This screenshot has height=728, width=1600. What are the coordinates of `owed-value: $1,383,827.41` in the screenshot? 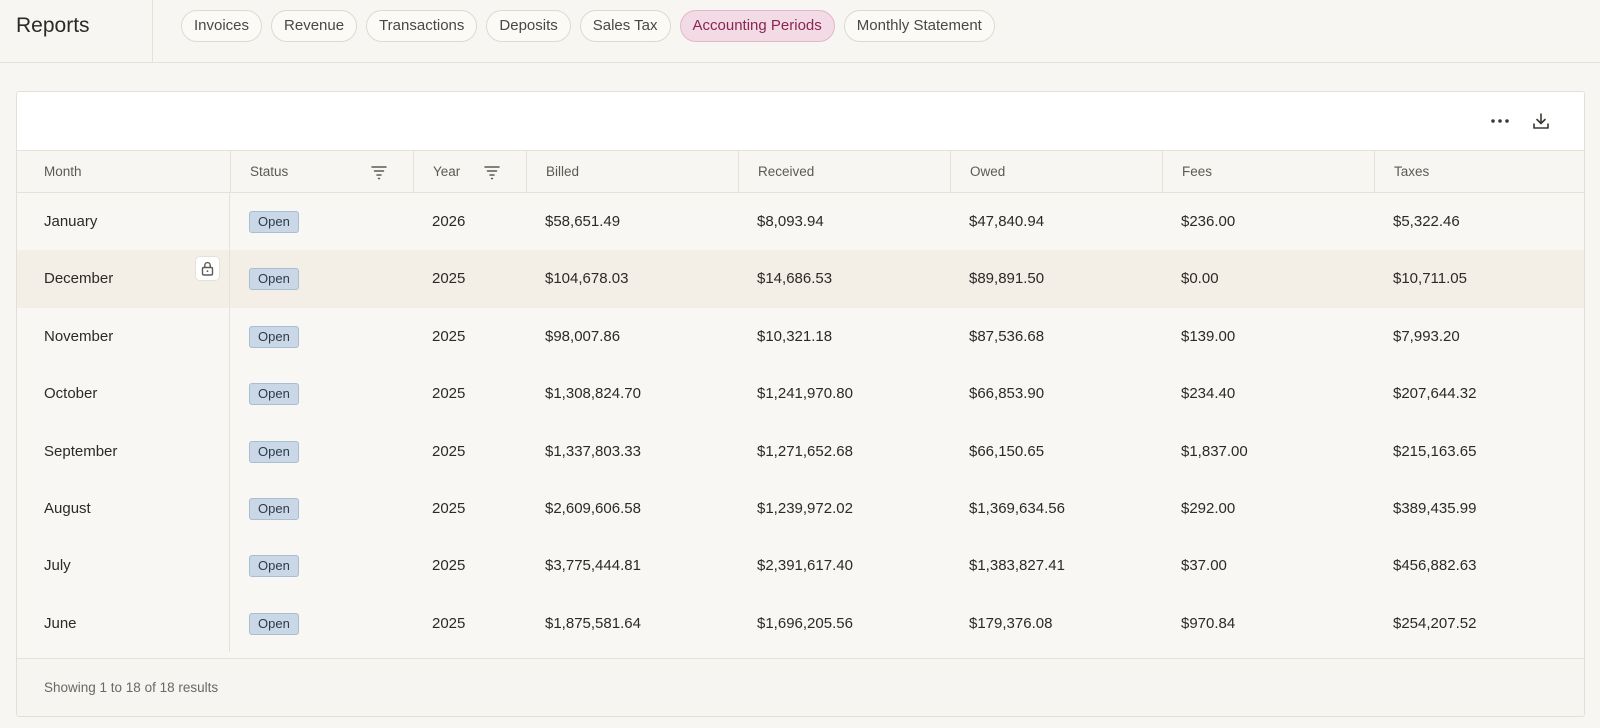 It's located at (1017, 566).